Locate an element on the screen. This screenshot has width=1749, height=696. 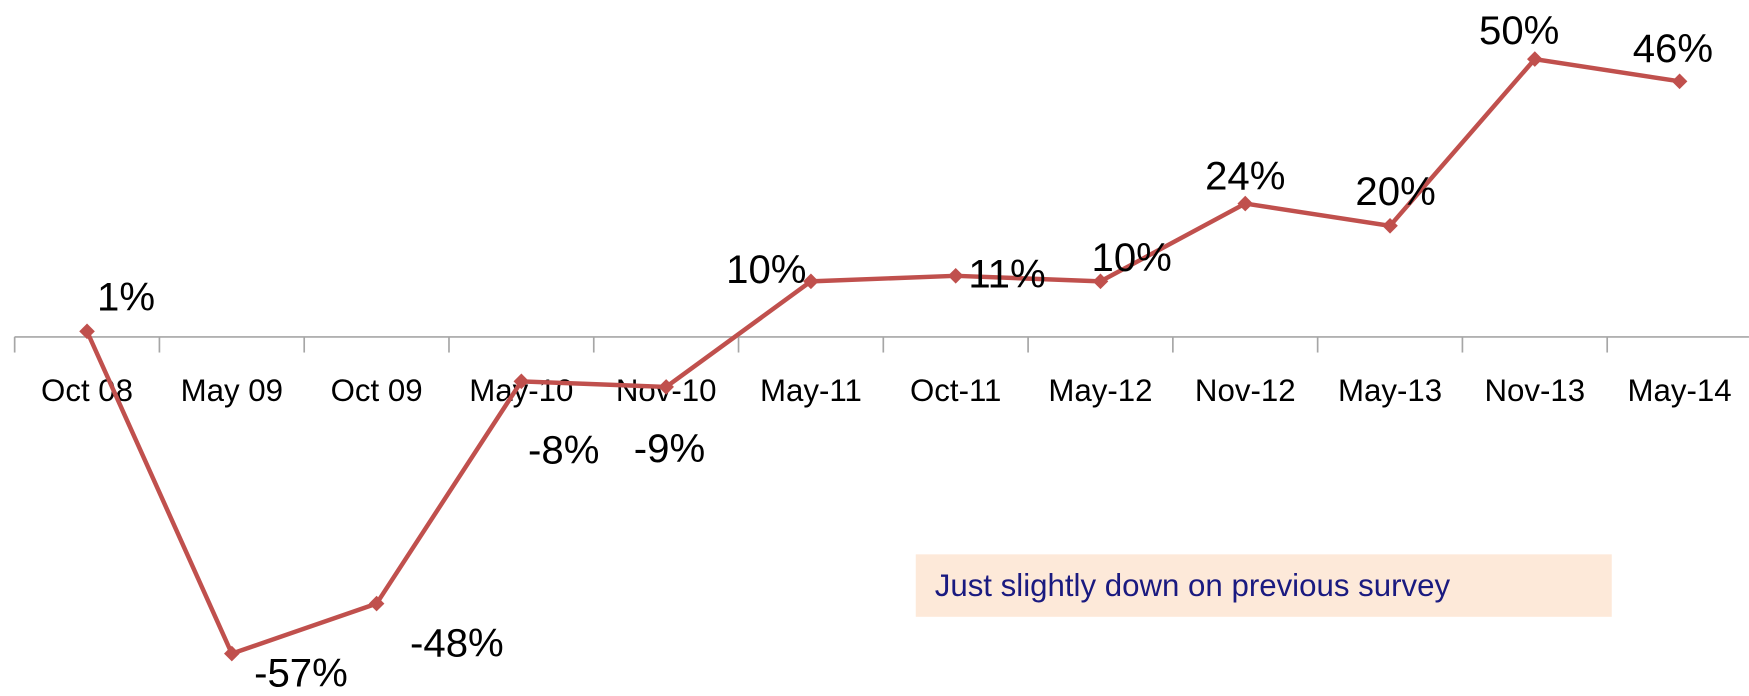
data-label: 24% is located at coordinates (1245, 176).